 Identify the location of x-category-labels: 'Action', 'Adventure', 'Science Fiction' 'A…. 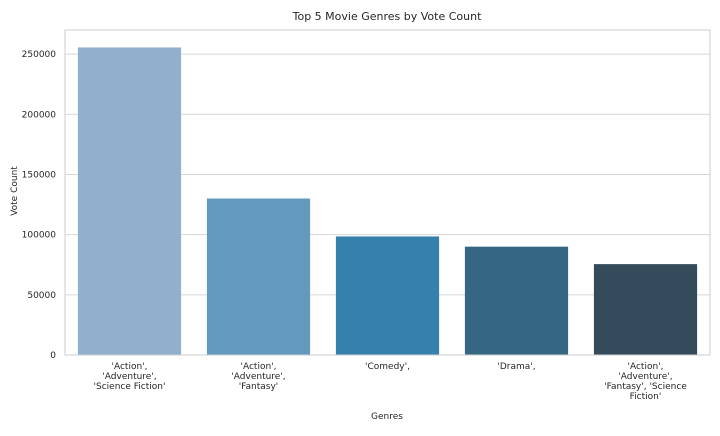
(391, 382).